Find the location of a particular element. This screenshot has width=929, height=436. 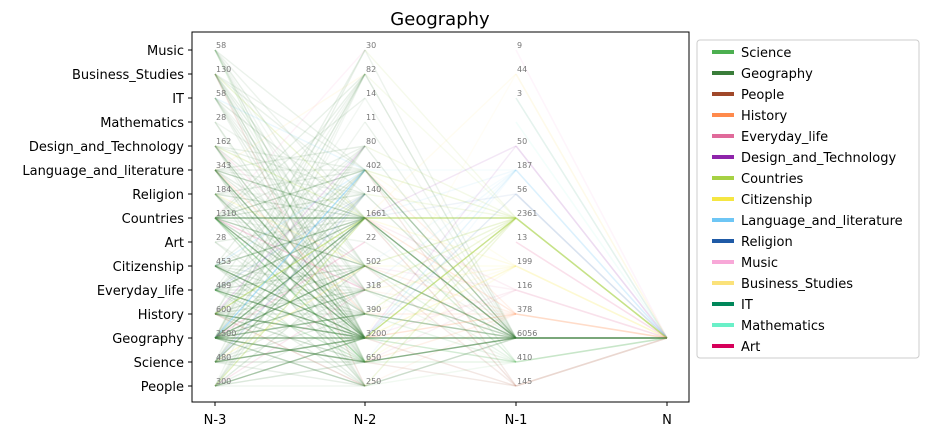

y-tick-label: Science is located at coordinates (159, 363).